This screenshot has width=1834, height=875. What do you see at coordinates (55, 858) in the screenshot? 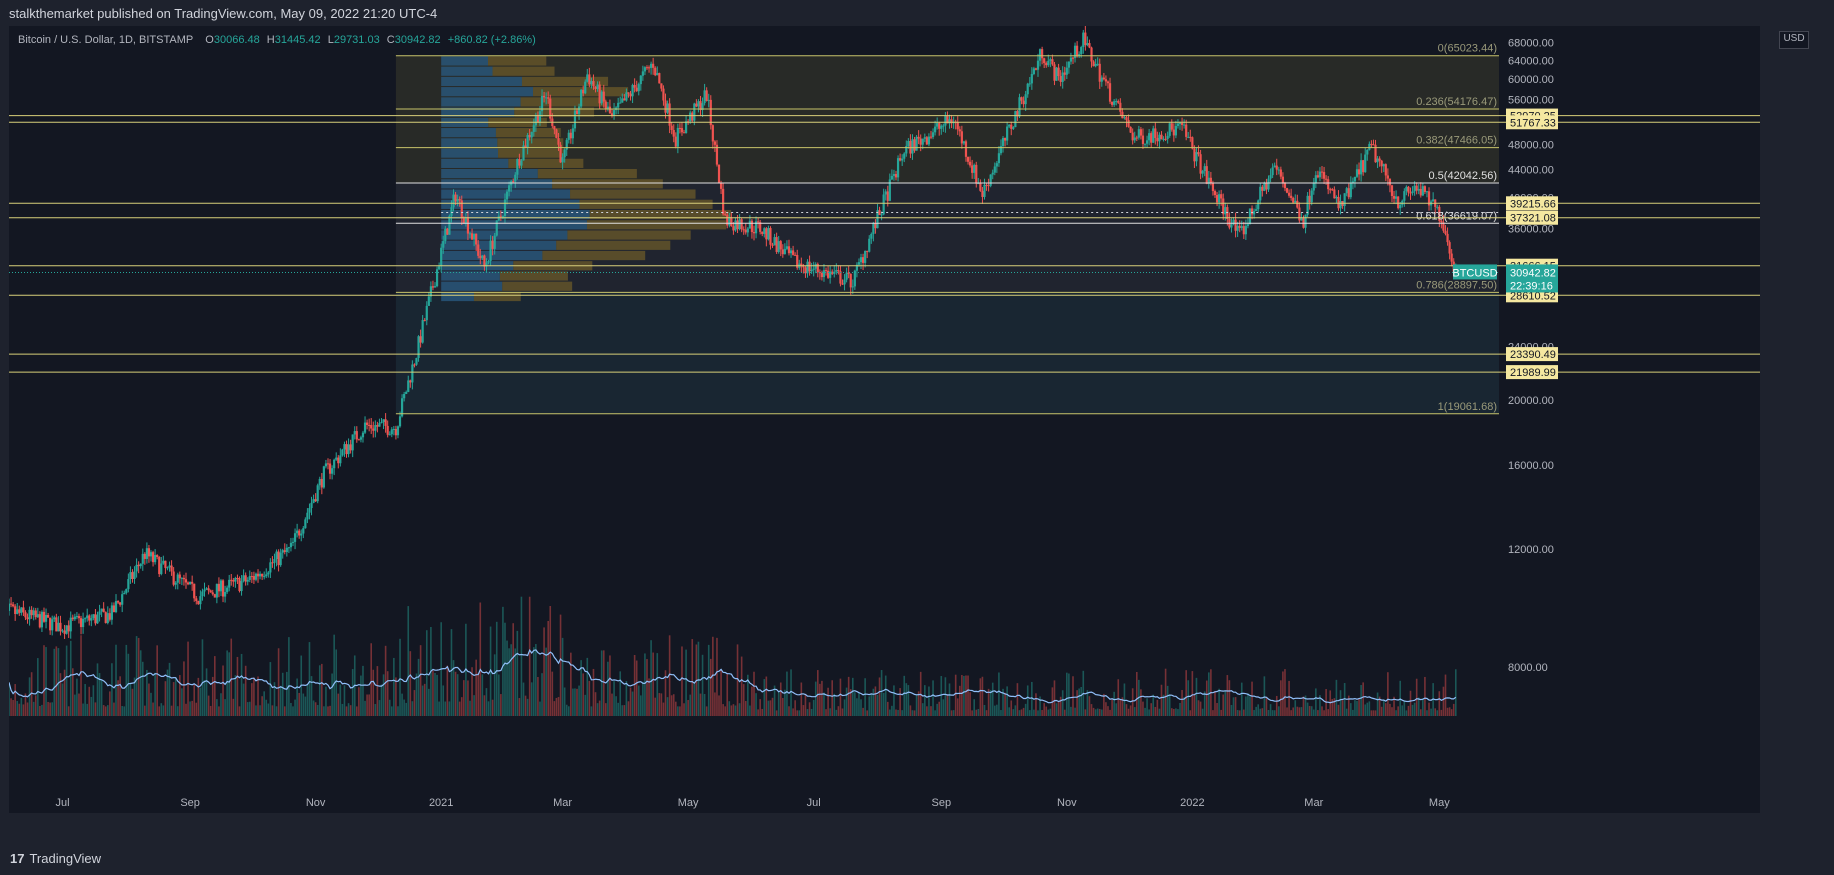
I see `tradingview-logo: 17 TradingView` at bounding box center [55, 858].